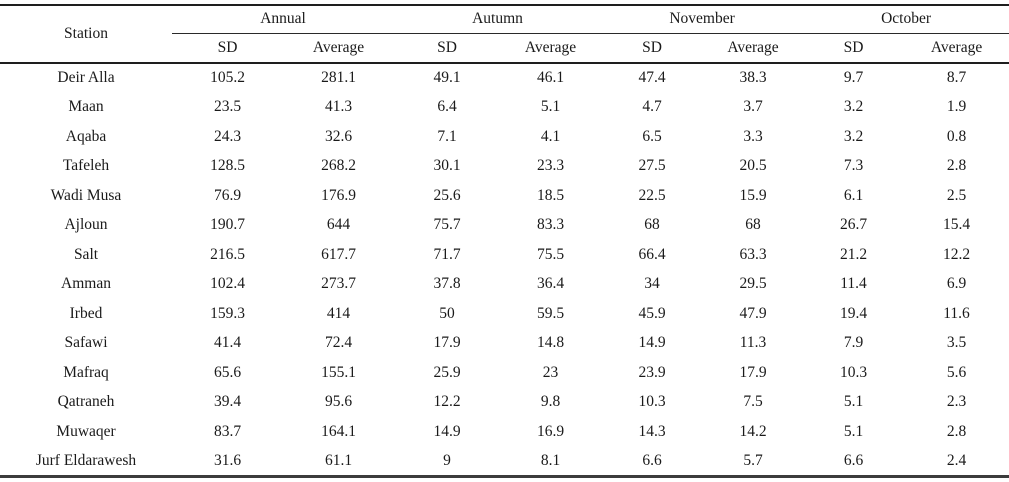 The height and width of the screenshot is (482, 1009). I want to click on group-header-november: November, so click(702, 19).